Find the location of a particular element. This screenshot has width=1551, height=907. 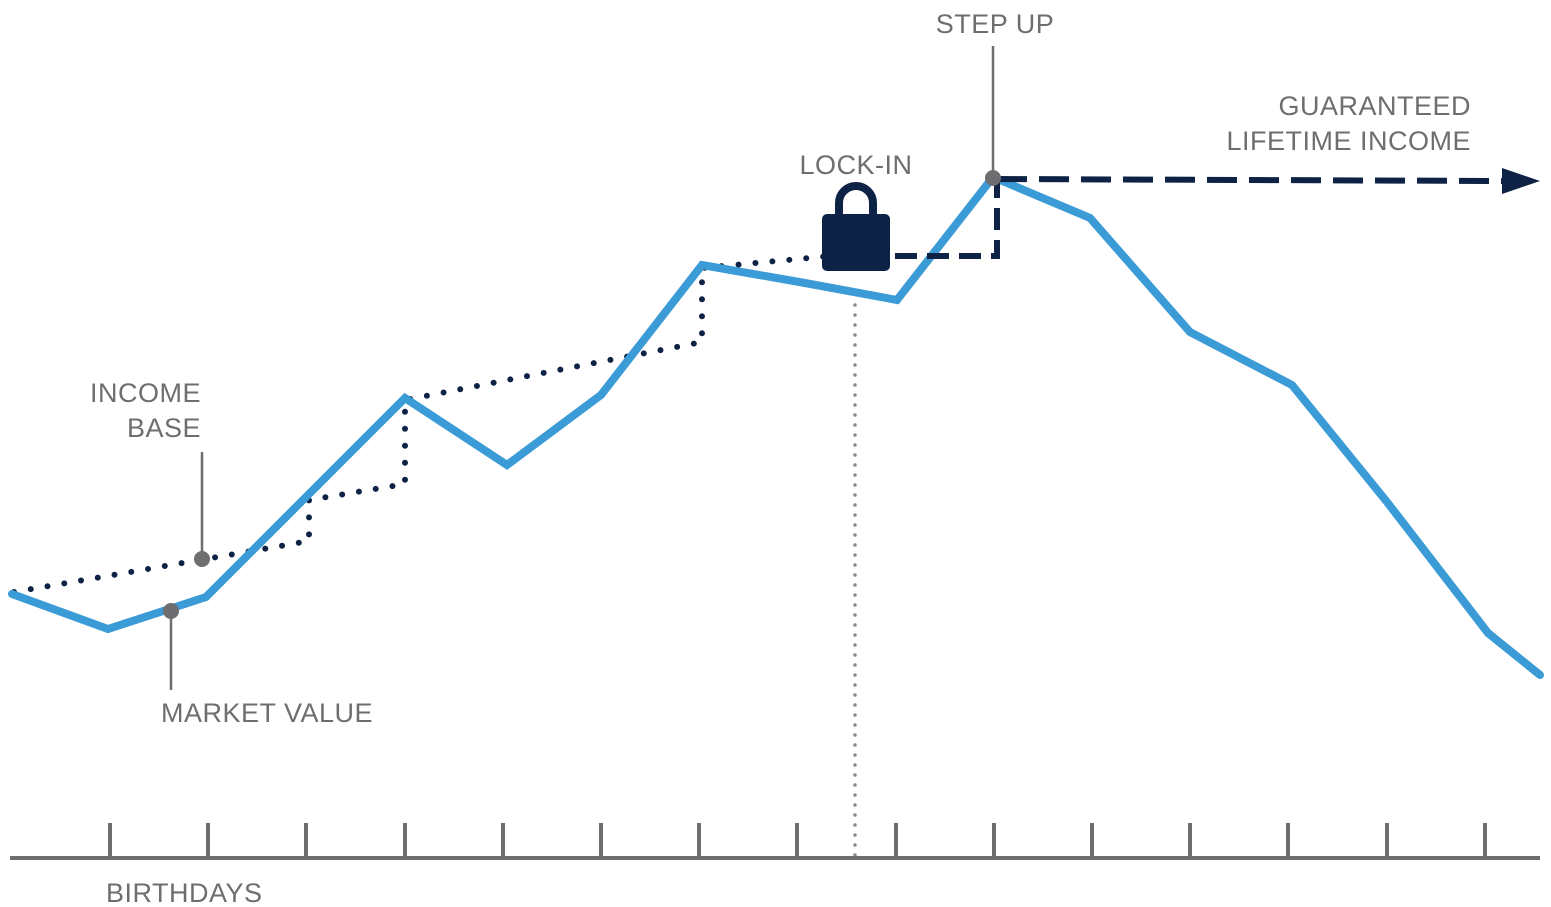

birthdays-label: BIRTHDAYS is located at coordinates (184, 892).